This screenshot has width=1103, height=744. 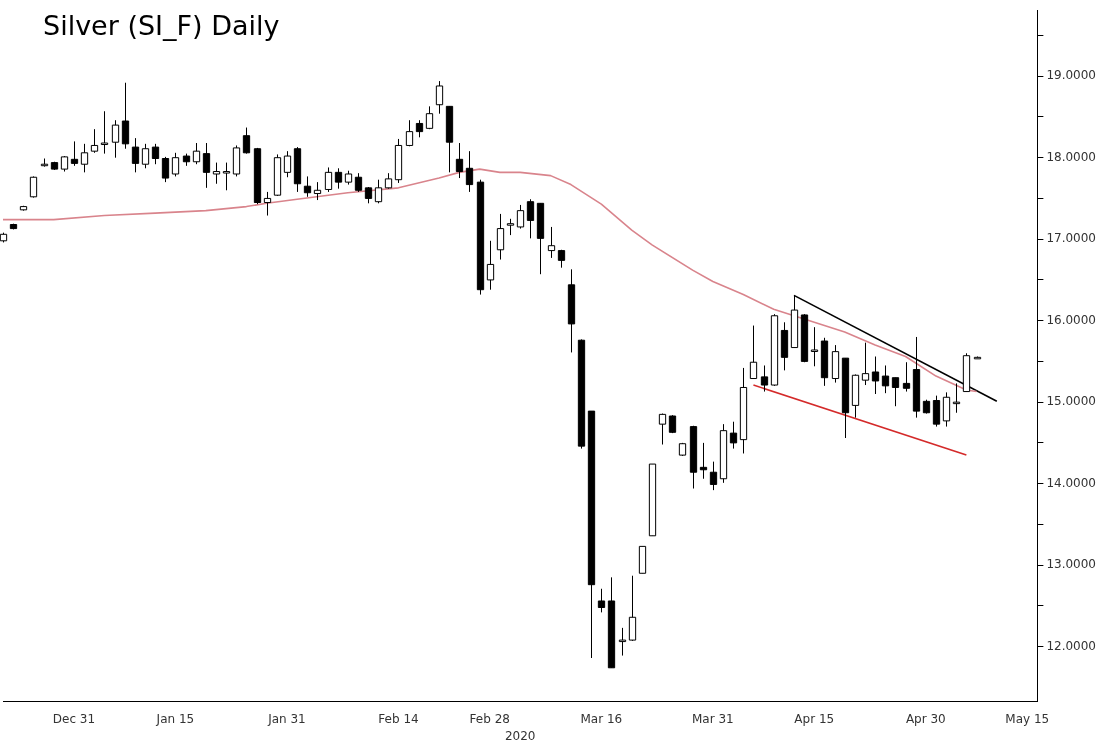 I want to click on chart-title: Silver (SI_F) Daily, so click(x=161, y=25).